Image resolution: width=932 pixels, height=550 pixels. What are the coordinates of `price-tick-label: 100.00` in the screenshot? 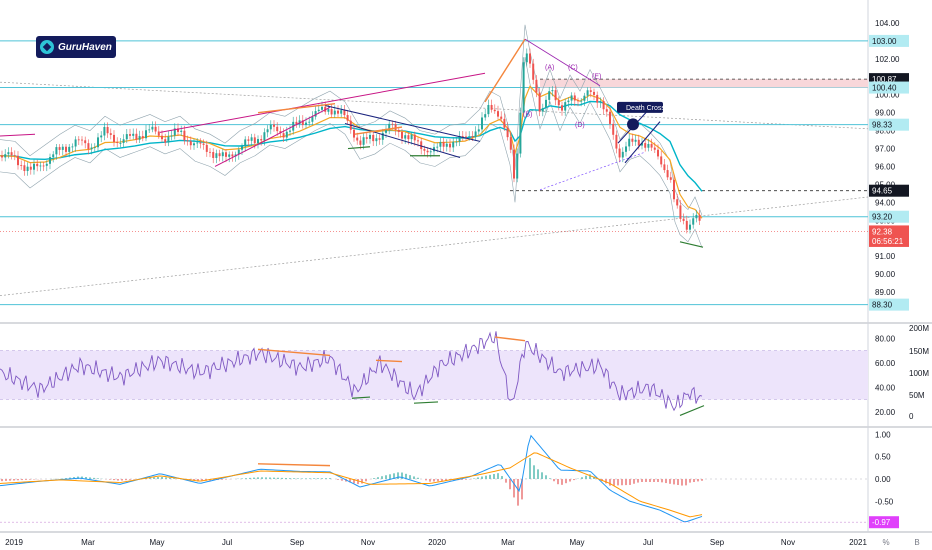 It's located at (887, 95).